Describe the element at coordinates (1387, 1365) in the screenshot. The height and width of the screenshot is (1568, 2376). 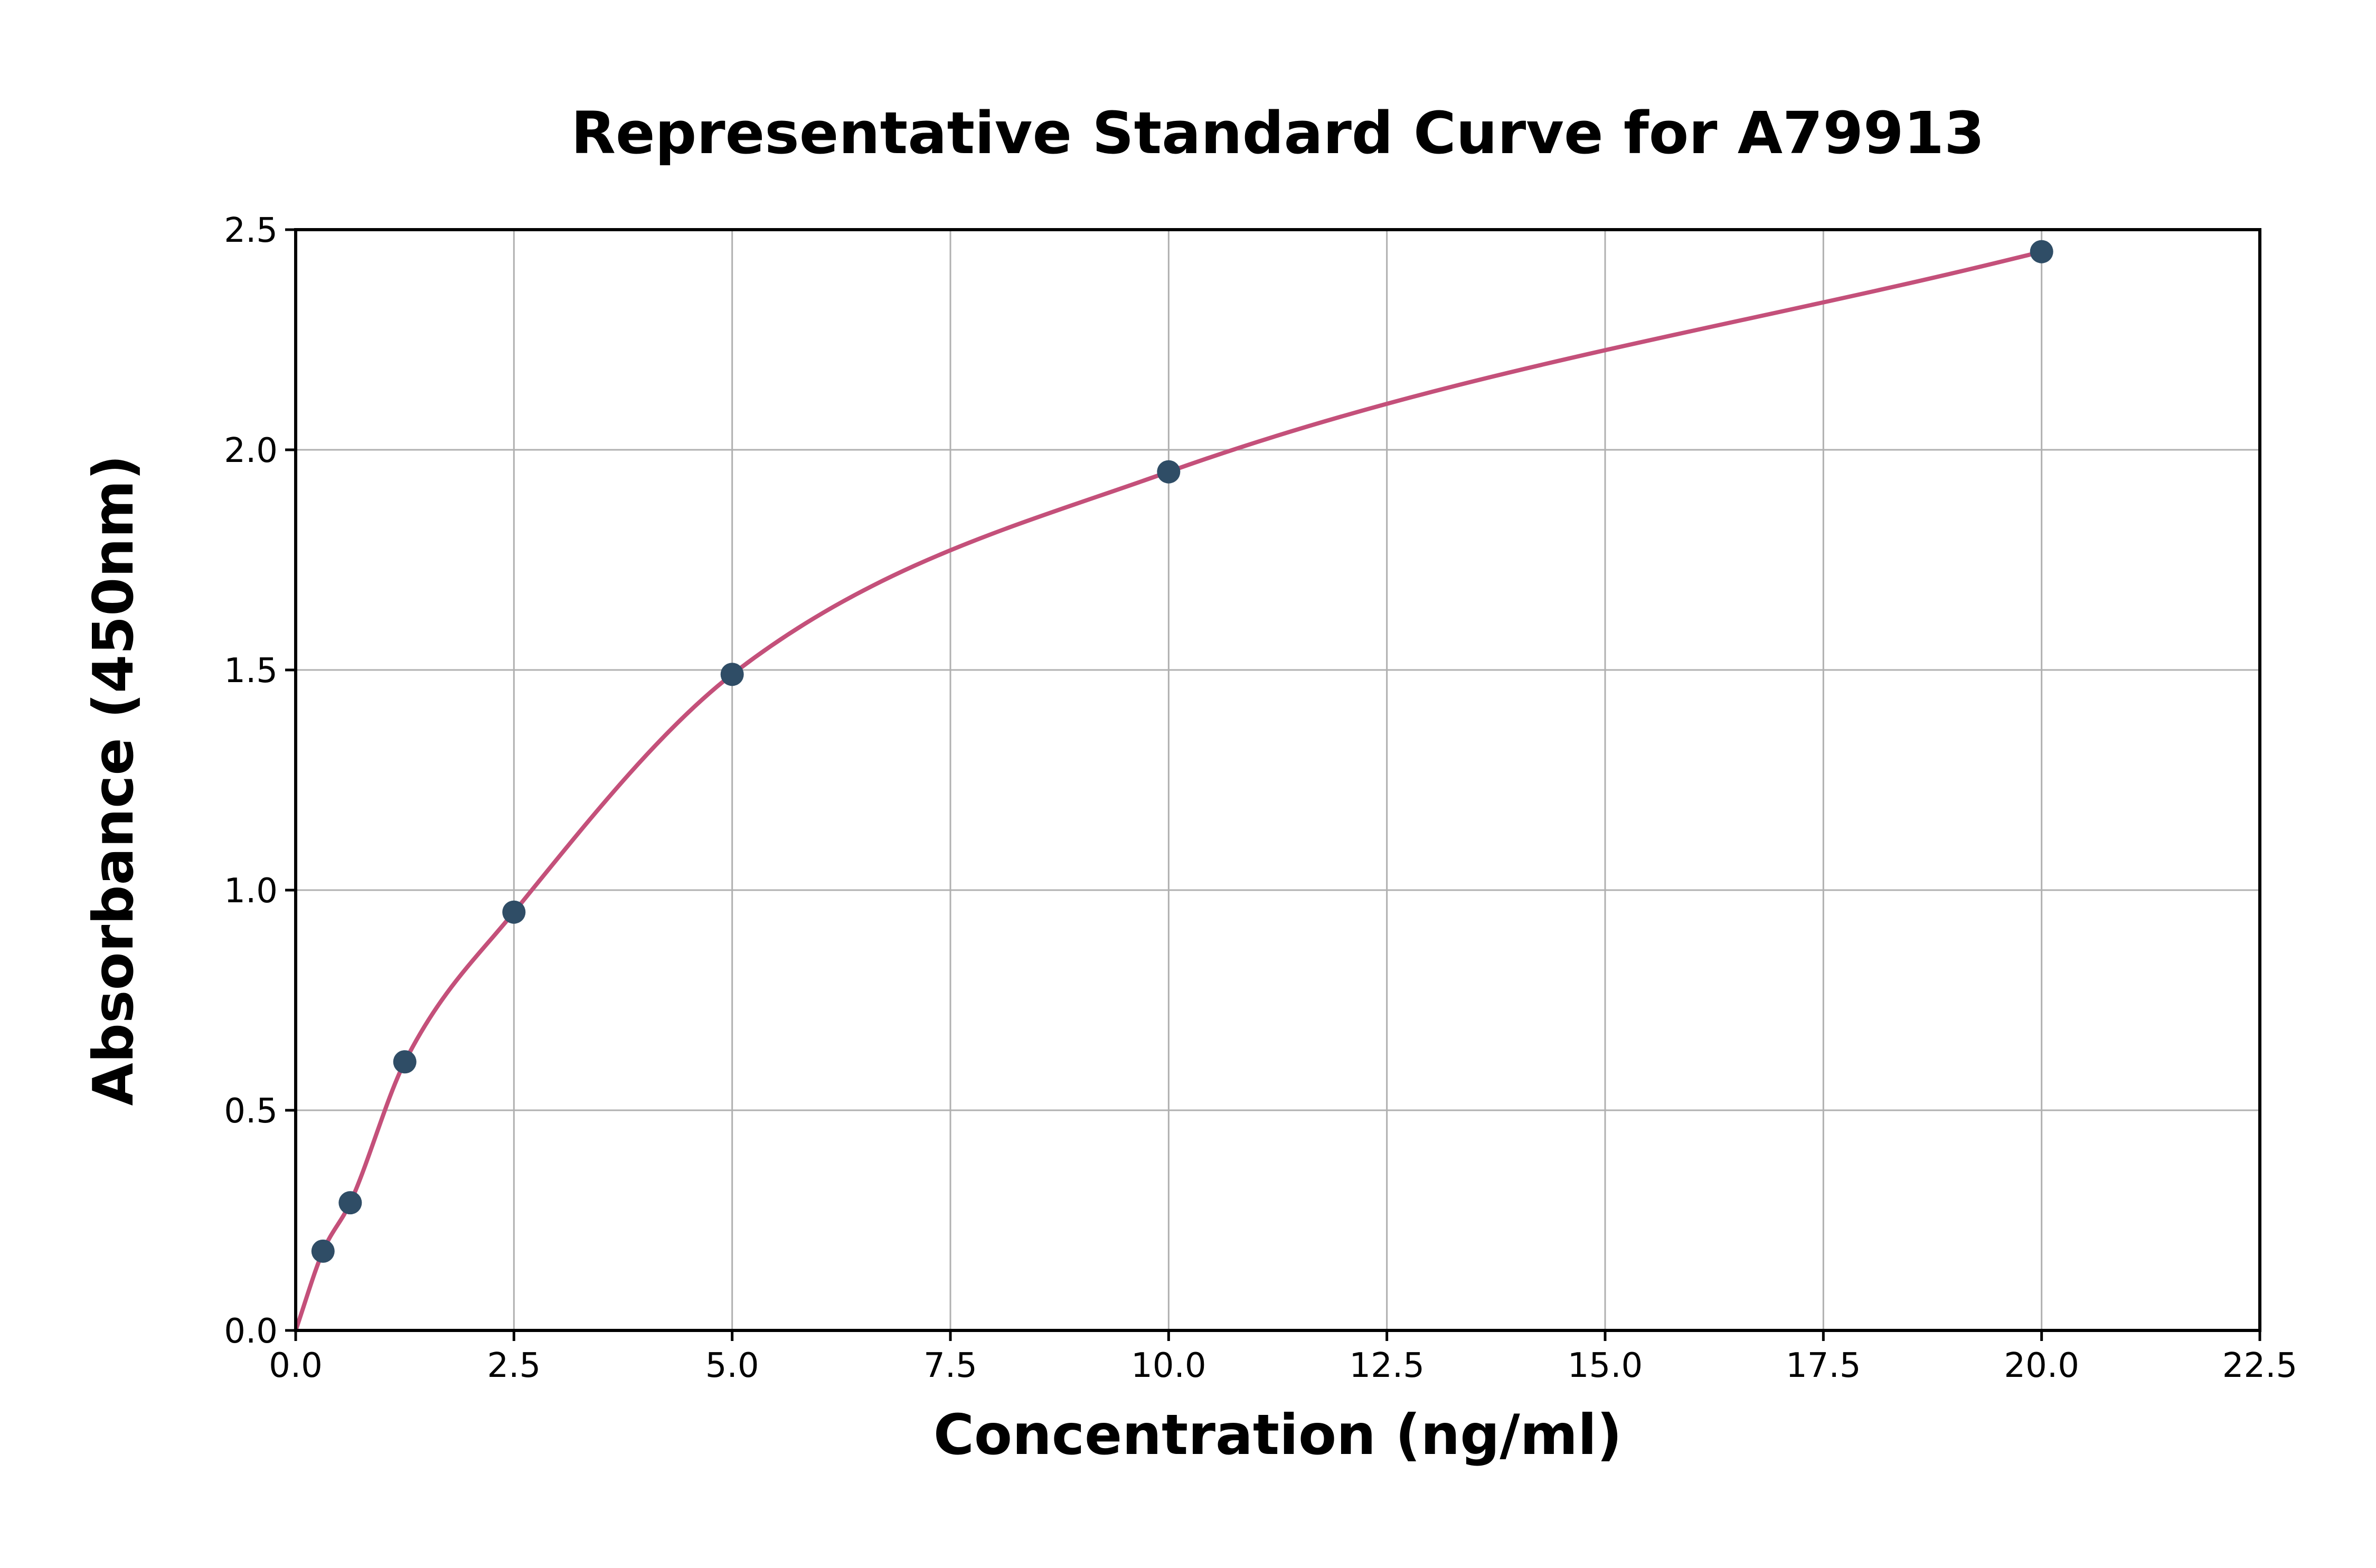
I see `x-tick-label: 12.5` at that location.